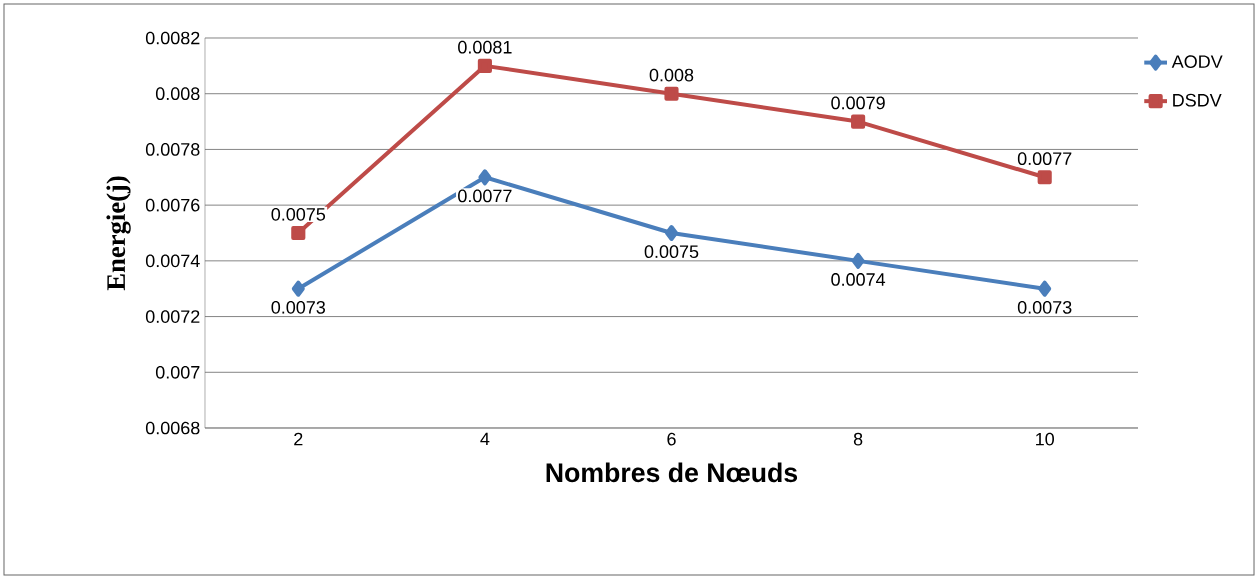 The image size is (1258, 579). What do you see at coordinates (485, 439) in the screenshot?
I see `x-tick-label: 4` at bounding box center [485, 439].